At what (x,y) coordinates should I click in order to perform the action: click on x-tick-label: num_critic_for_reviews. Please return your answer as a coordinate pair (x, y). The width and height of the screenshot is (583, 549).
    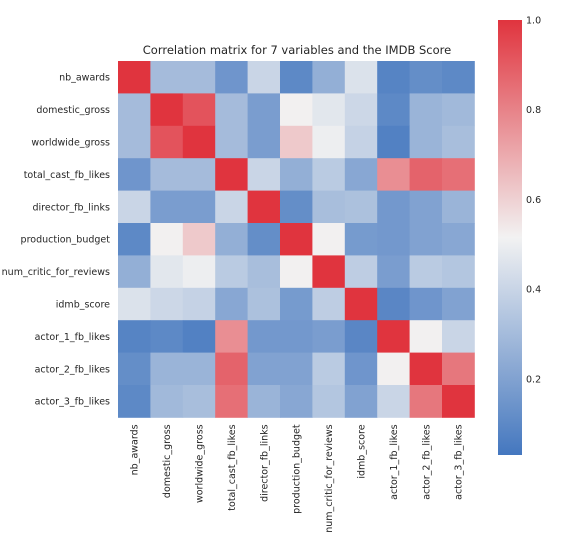
    Looking at the image, I should click on (329, 478).